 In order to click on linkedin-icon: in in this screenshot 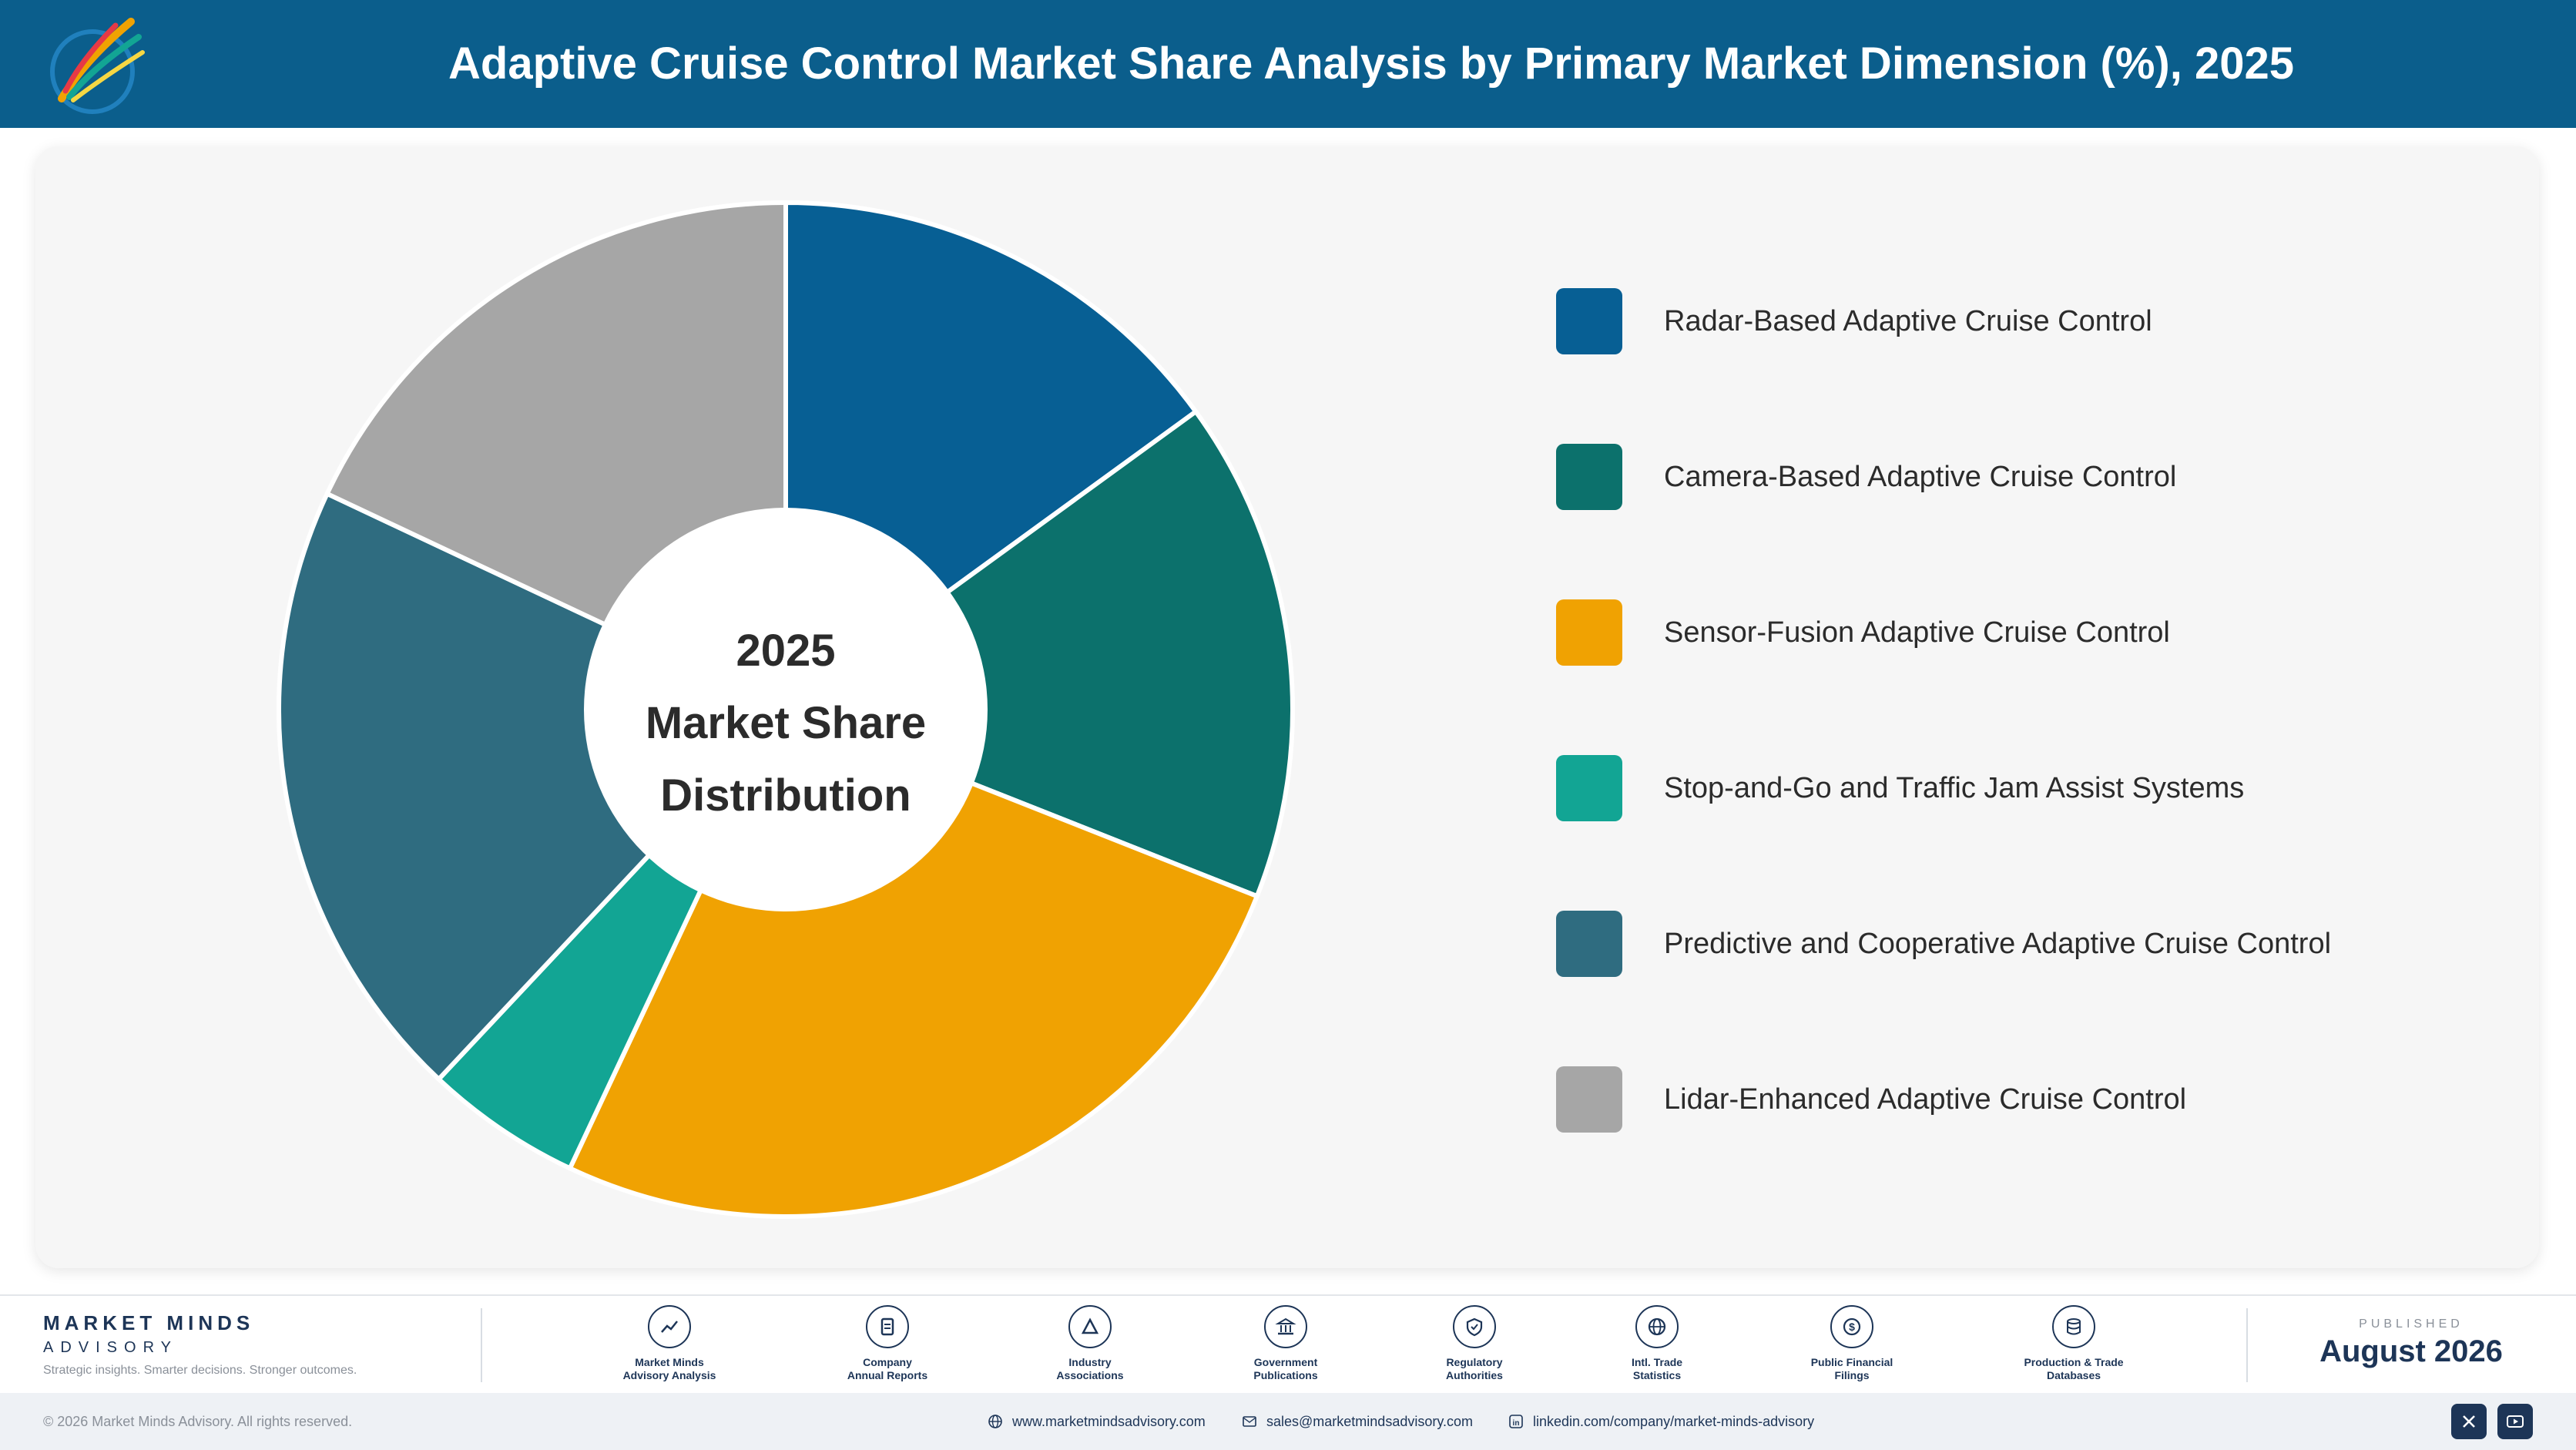, I will do `click(1516, 1421)`.